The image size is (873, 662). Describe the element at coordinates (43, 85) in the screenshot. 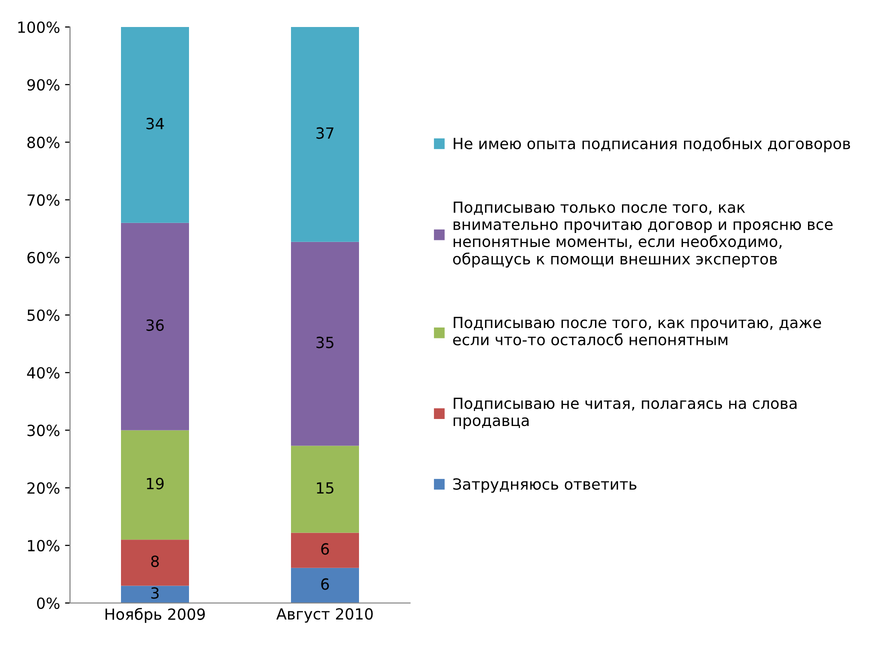

I see `y-tick-label: 90%` at that location.